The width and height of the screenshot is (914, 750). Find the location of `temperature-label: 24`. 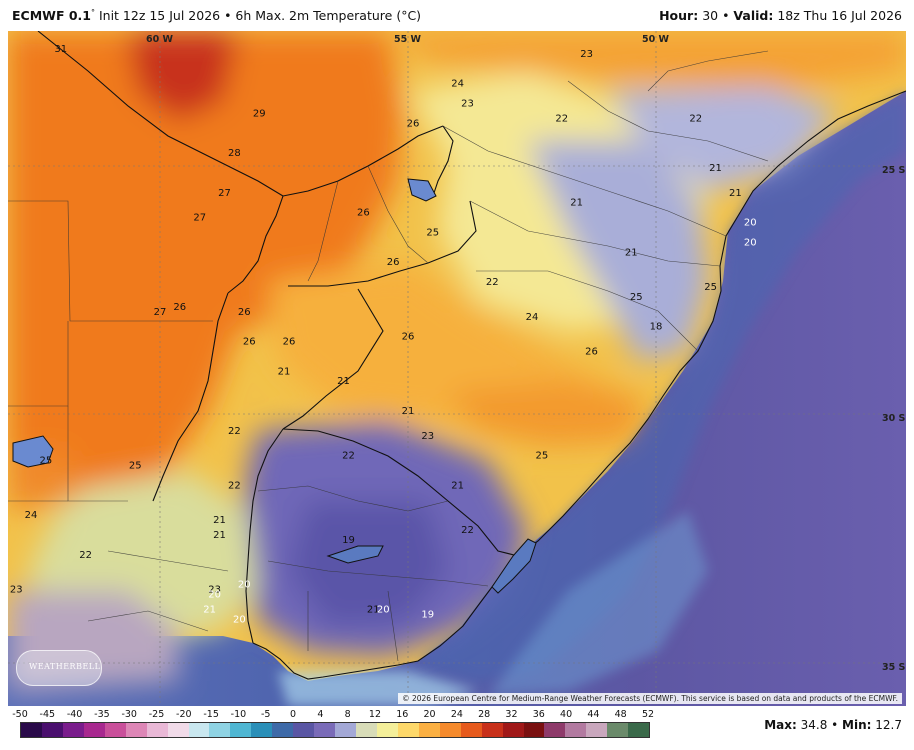

temperature-label: 24 is located at coordinates (457, 84).